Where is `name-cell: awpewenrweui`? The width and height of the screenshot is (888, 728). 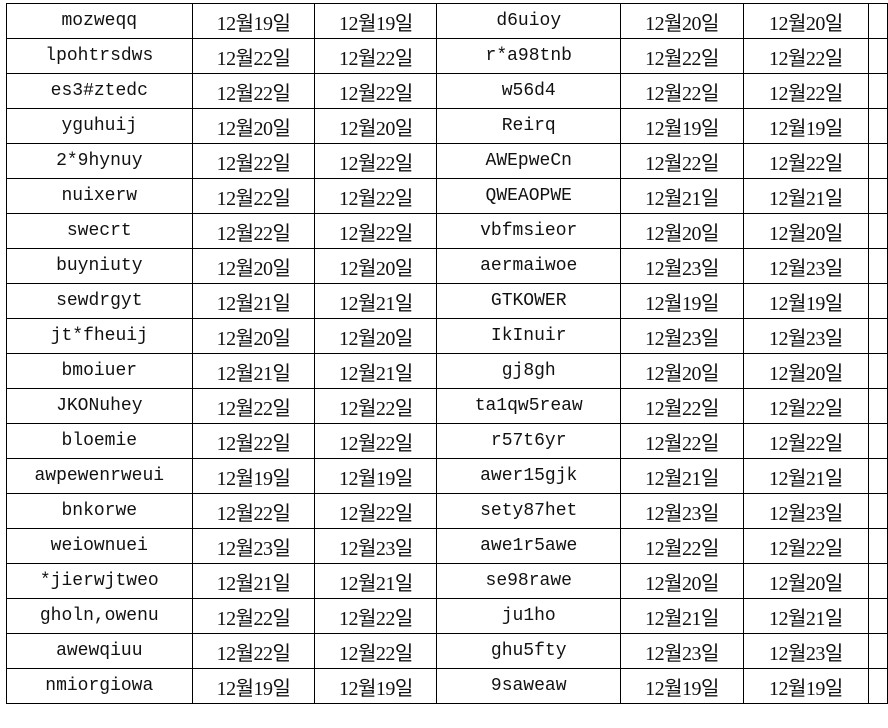 name-cell: awpewenrweui is located at coordinates (99, 476).